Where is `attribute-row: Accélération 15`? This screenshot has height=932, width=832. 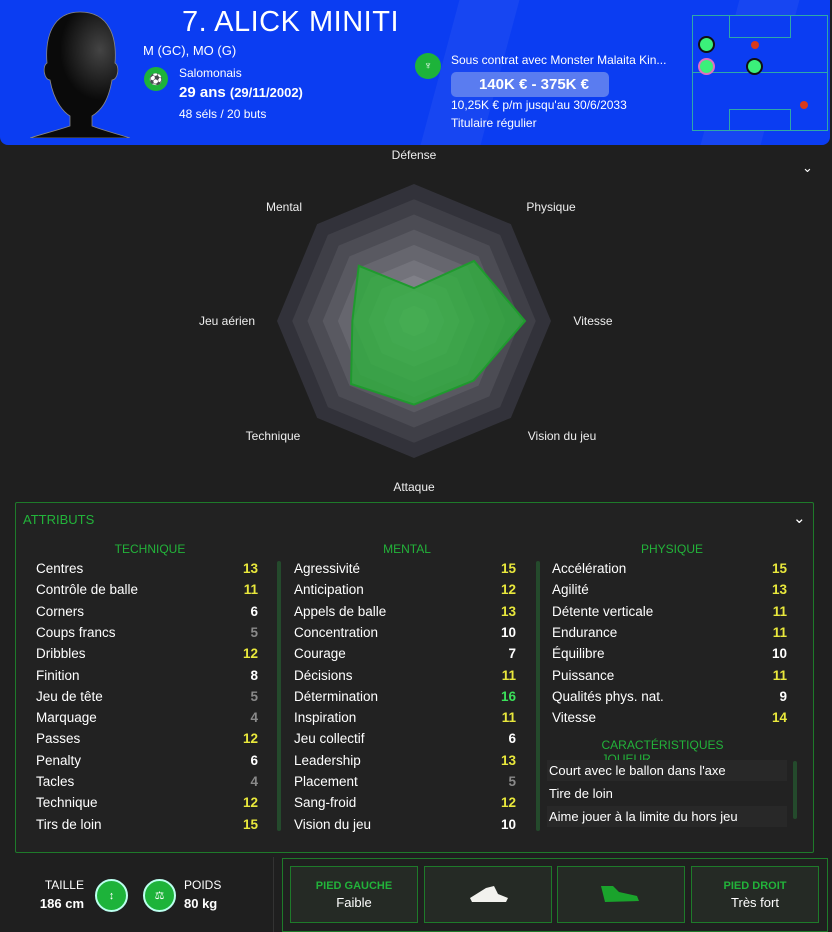 attribute-row: Accélération 15 is located at coordinates (669, 568).